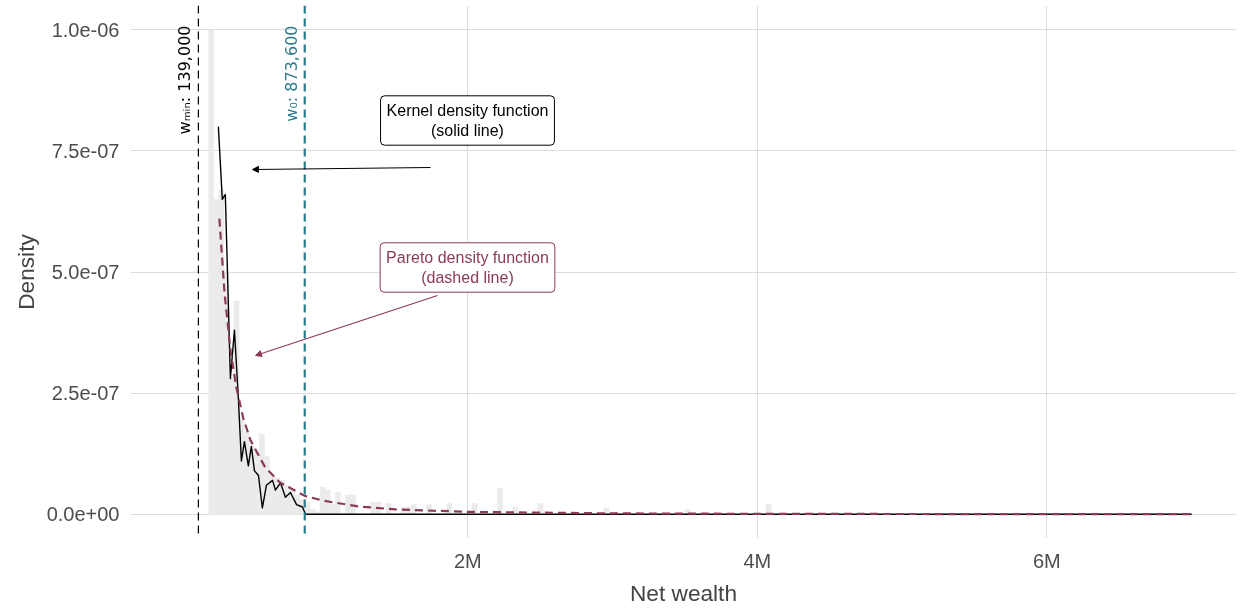 The height and width of the screenshot is (608, 1246). I want to click on x-axis-title: Net wealth, so click(683, 592).